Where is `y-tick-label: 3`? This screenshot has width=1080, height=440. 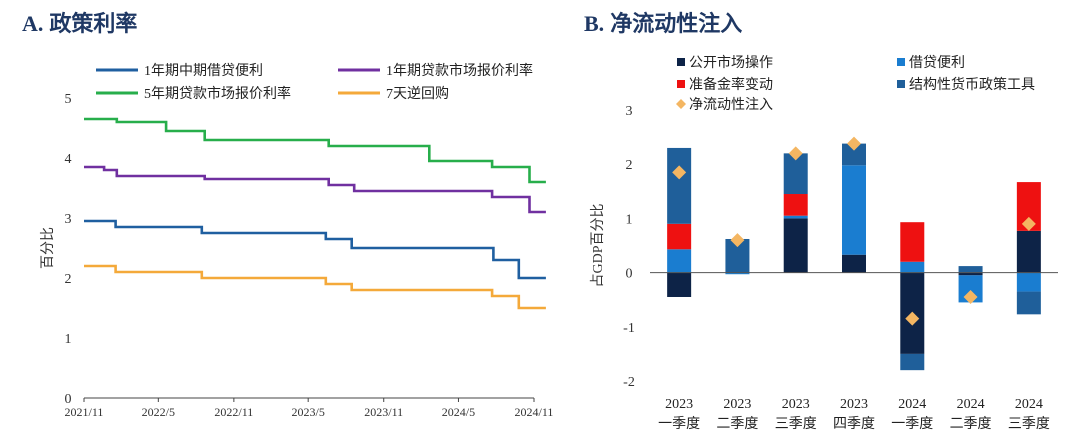 y-tick-label: 3 is located at coordinates (68, 219).